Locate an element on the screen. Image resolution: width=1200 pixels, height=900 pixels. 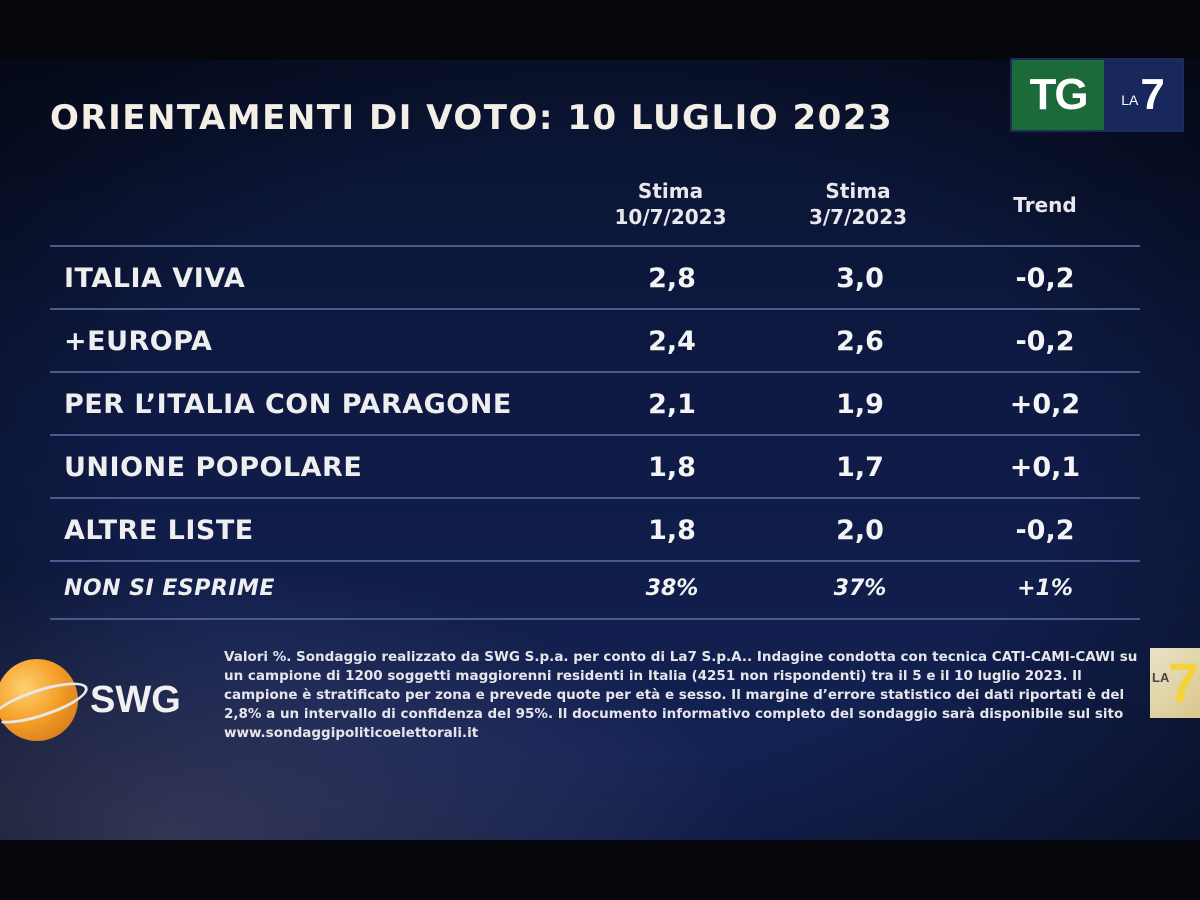
swg-logo: SWG is located at coordinates (105, 700).